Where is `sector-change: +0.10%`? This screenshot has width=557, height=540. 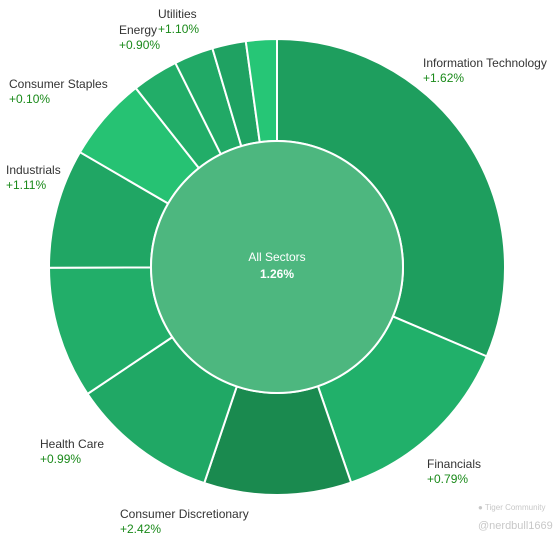
sector-change: +0.10% is located at coordinates (30, 99).